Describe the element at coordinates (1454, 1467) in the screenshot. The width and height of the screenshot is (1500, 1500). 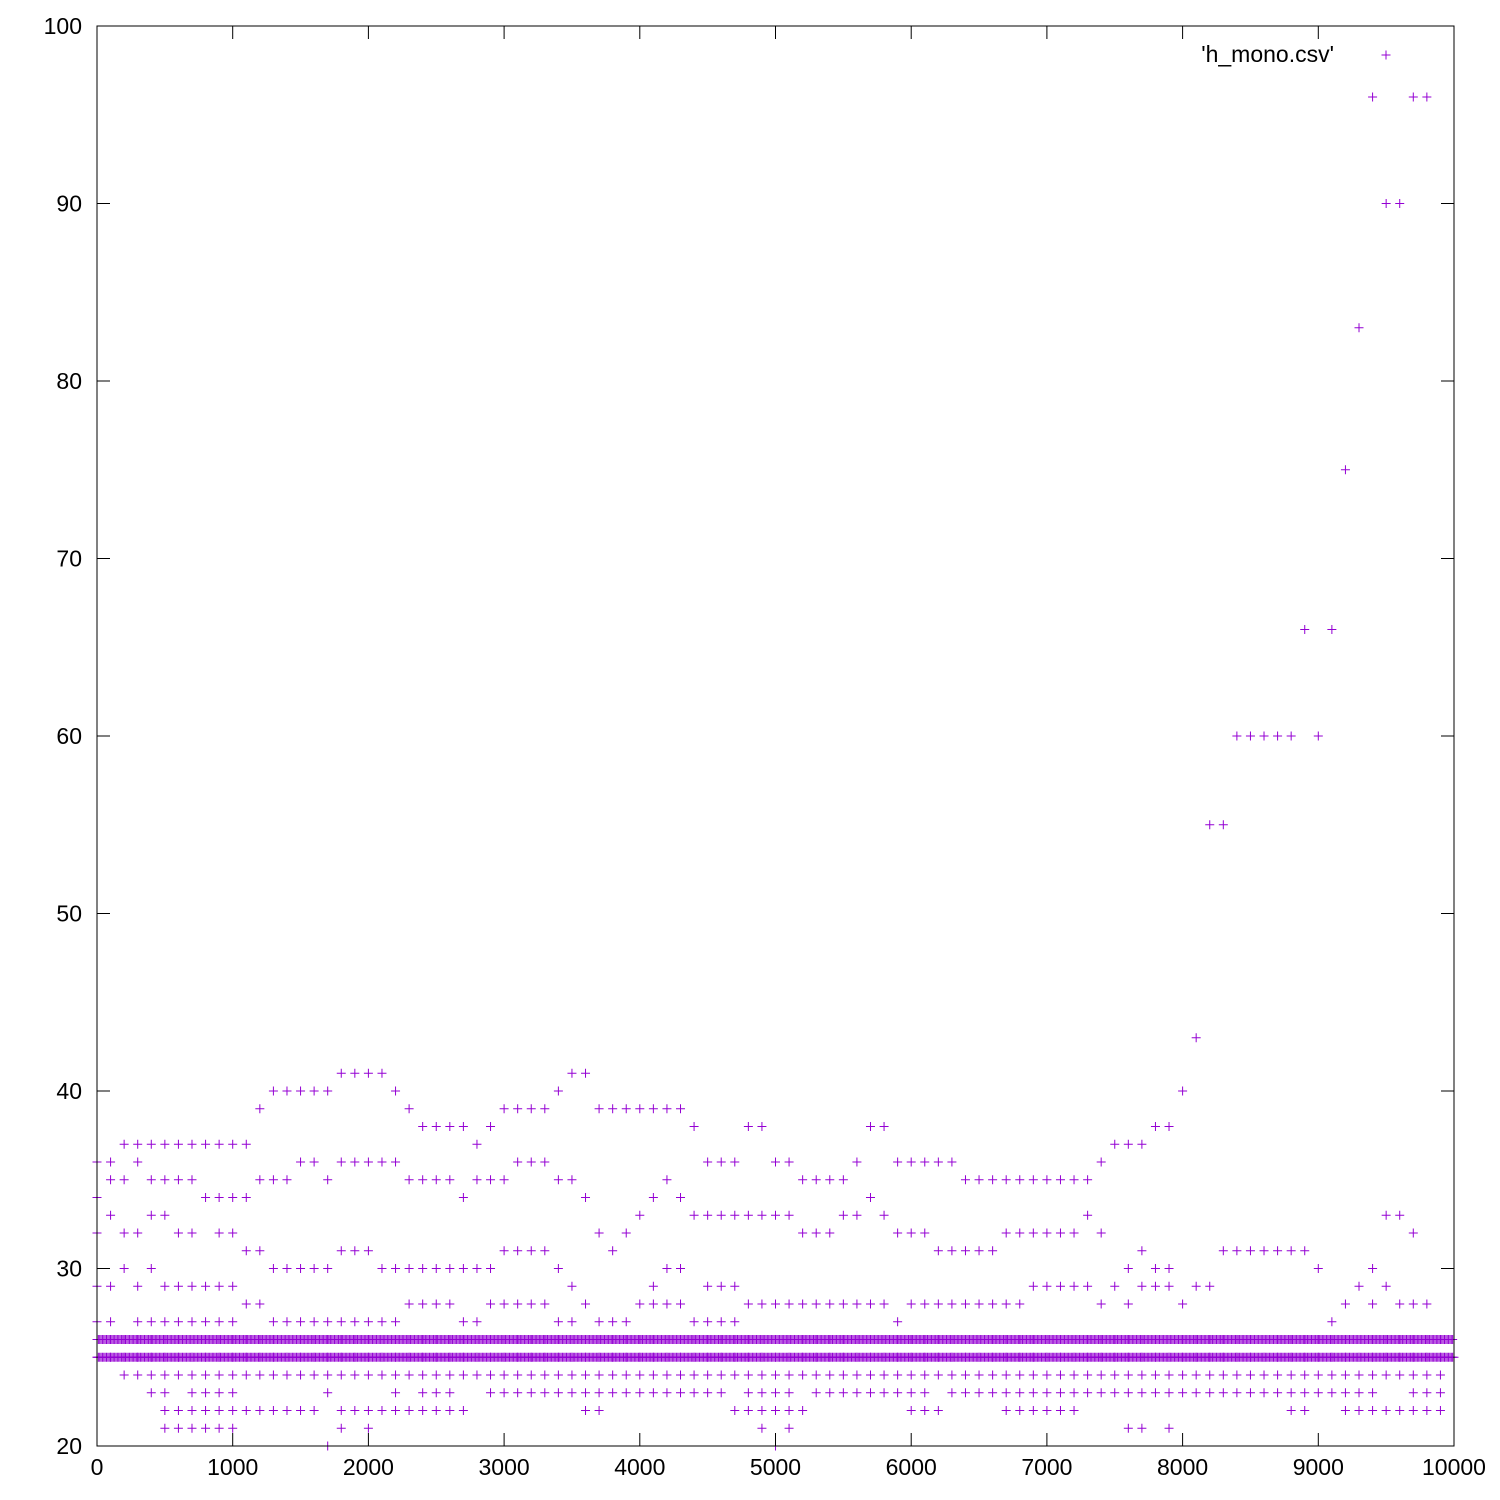
I see `x-tick-label: 10000` at that location.